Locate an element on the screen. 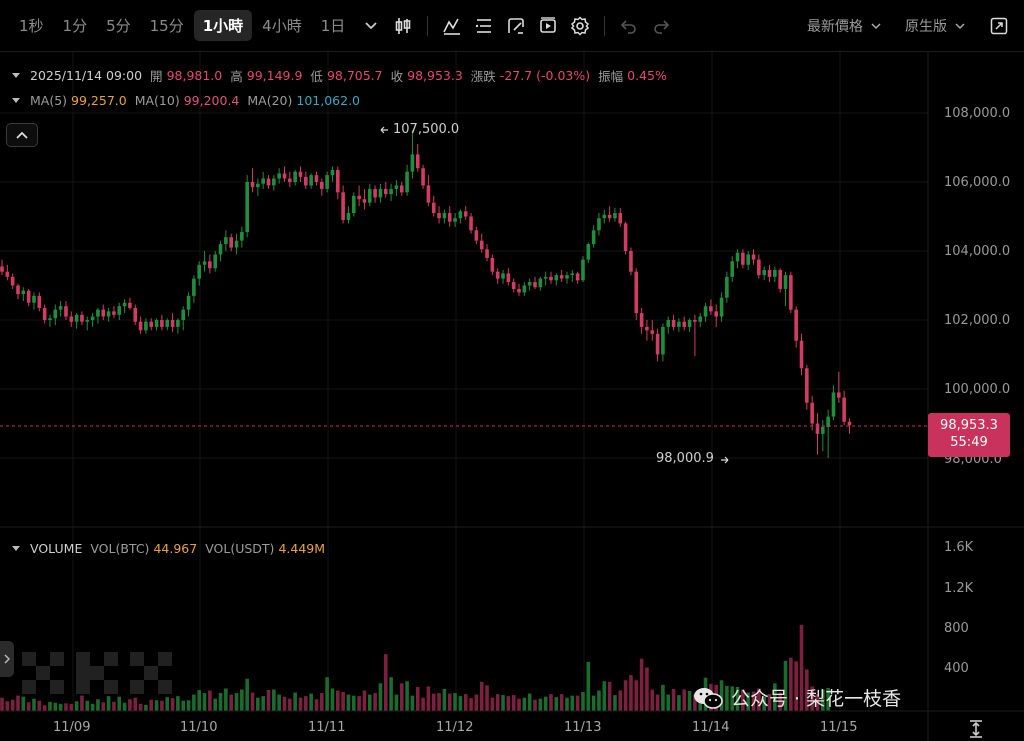 Image resolution: width=1024 pixels, height=741 pixels. indicators-icon is located at coordinates (452, 26).